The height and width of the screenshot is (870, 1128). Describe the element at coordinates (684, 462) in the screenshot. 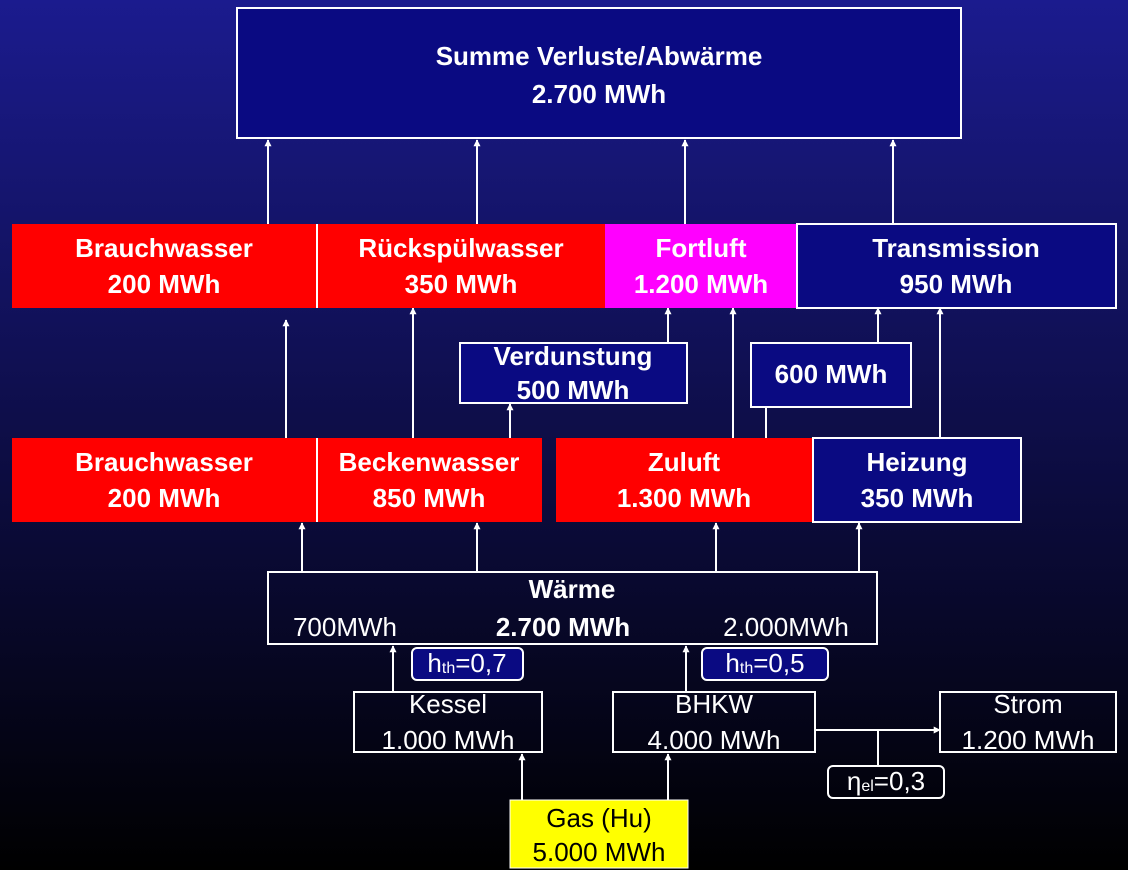

I see `consumer-title: Zuluft` at that location.